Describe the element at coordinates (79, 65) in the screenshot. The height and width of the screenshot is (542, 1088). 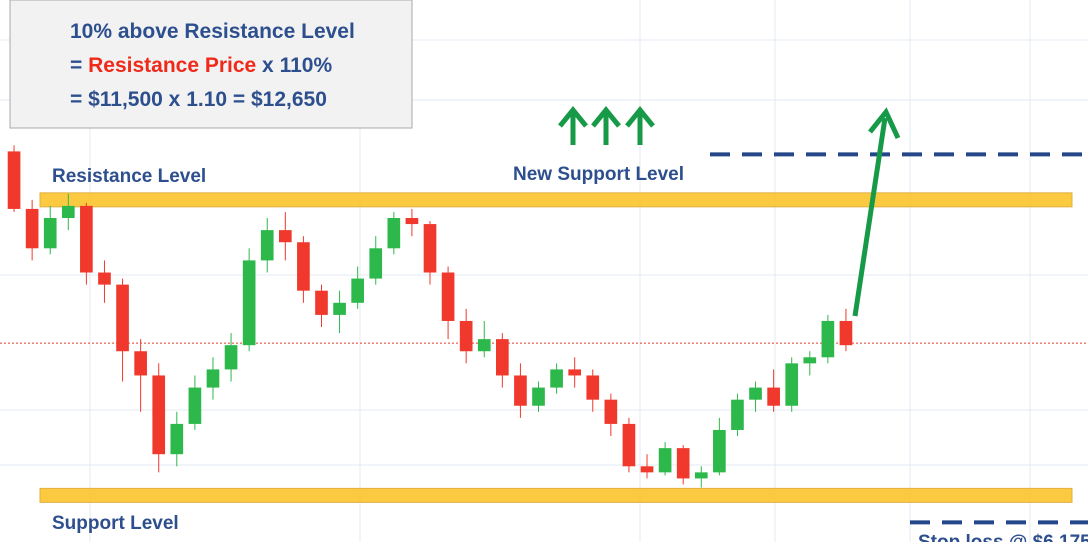
I see `annotation-part: =` at that location.